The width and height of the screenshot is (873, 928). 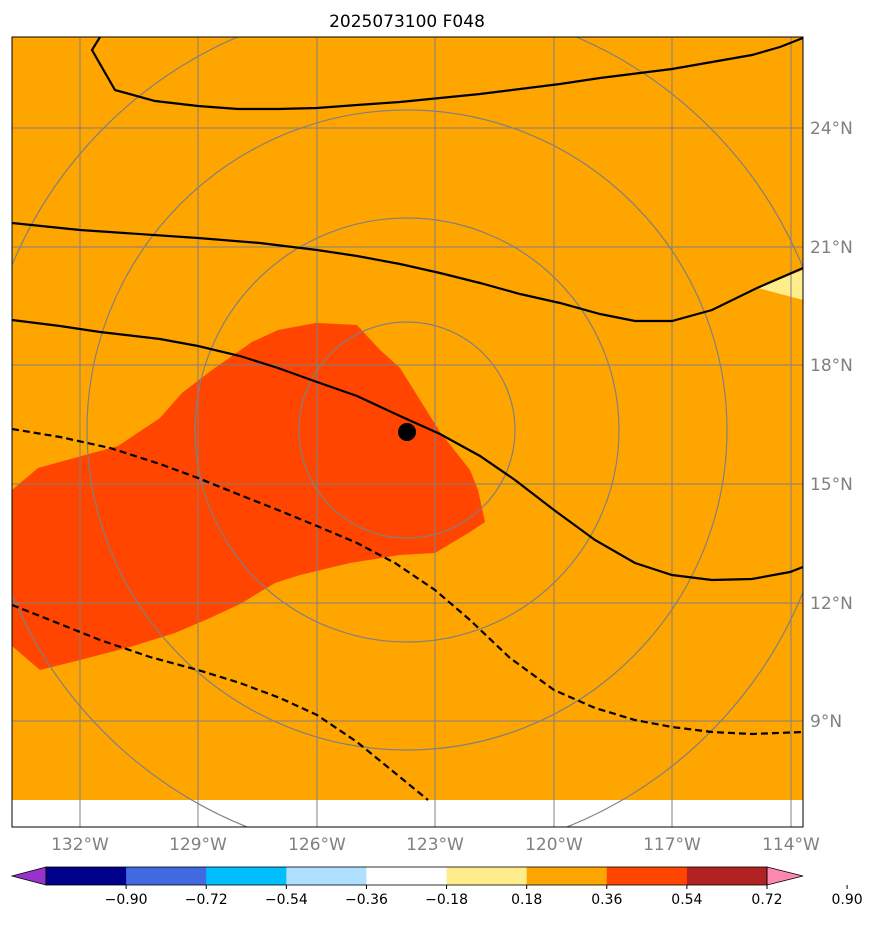 What do you see at coordinates (831, 129) in the screenshot?
I see `lat-label: 24°N` at bounding box center [831, 129].